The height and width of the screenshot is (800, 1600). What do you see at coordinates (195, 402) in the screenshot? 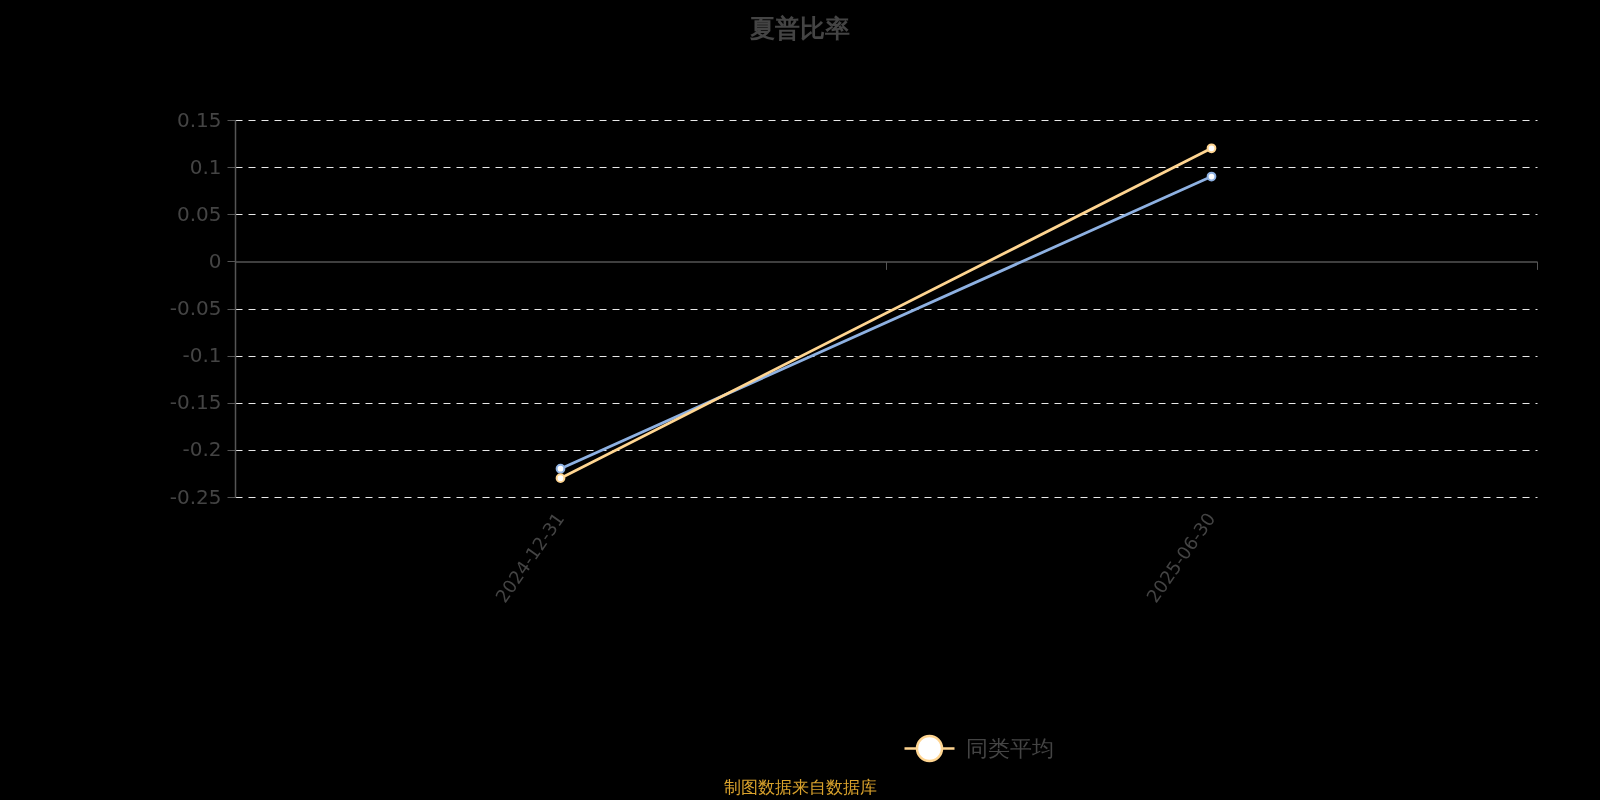
I see `y-tick-label: -0.15` at bounding box center [195, 402].